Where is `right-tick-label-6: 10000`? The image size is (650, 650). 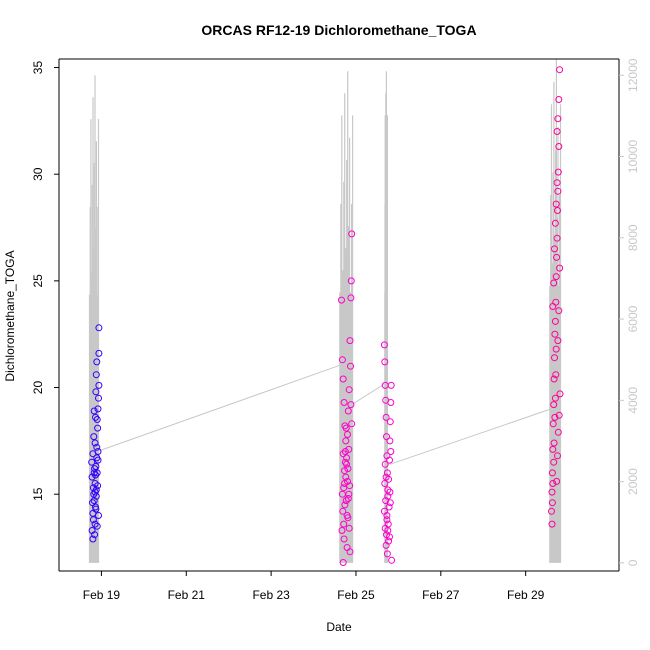 right-tick-label-6: 10000 is located at coordinates (633, 157).